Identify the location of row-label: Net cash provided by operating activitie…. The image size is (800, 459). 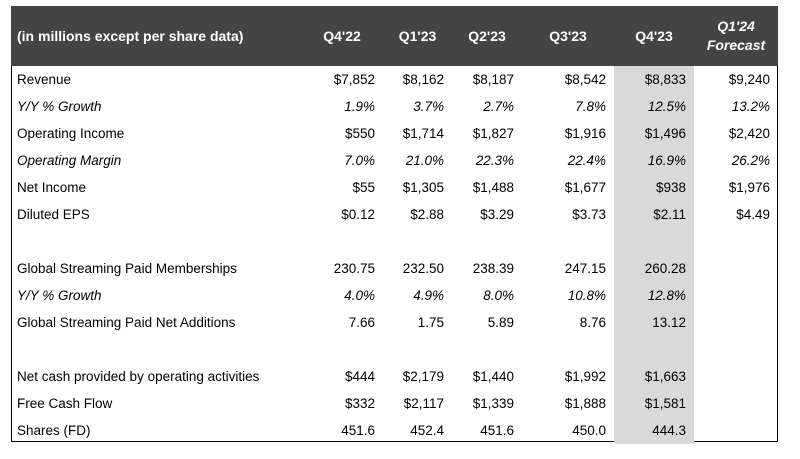
(138, 376).